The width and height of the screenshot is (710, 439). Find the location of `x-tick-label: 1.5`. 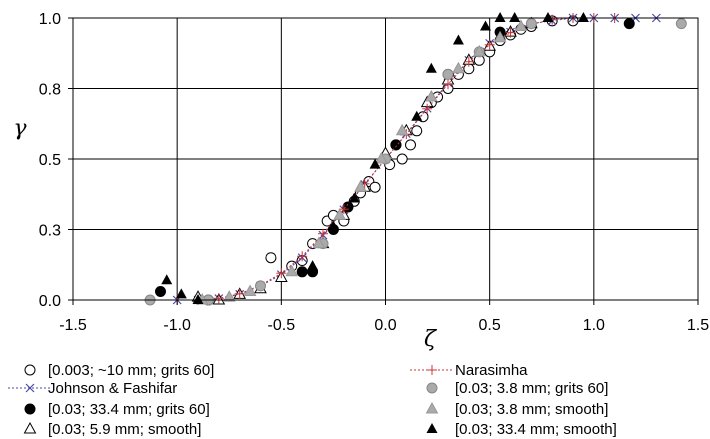

x-tick-label: 1.5 is located at coordinates (698, 325).